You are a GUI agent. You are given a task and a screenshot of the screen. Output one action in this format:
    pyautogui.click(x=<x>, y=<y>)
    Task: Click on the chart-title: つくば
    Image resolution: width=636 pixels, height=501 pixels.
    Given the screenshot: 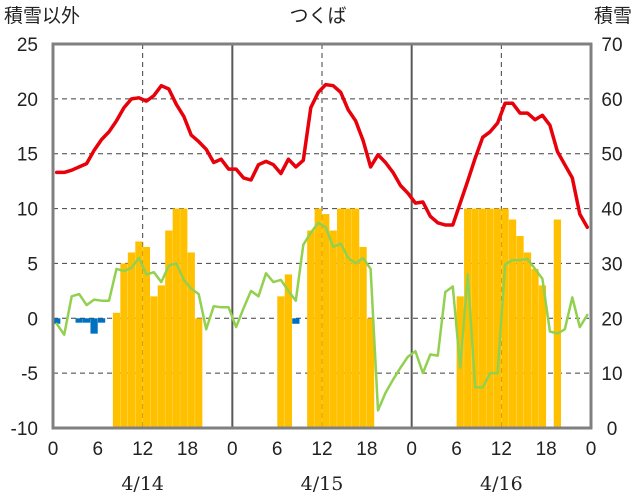 What is the action you would take?
    pyautogui.click(x=317, y=16)
    